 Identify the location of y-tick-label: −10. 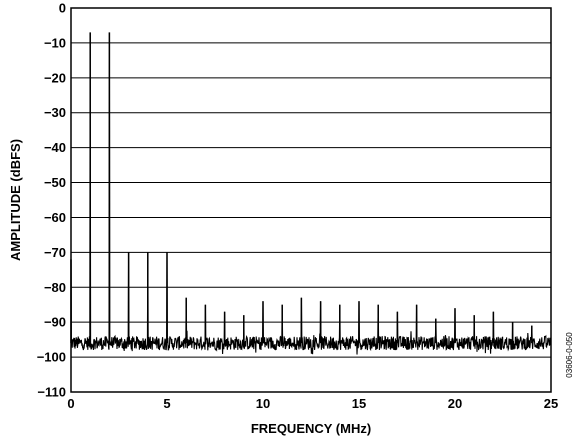
(55, 42).